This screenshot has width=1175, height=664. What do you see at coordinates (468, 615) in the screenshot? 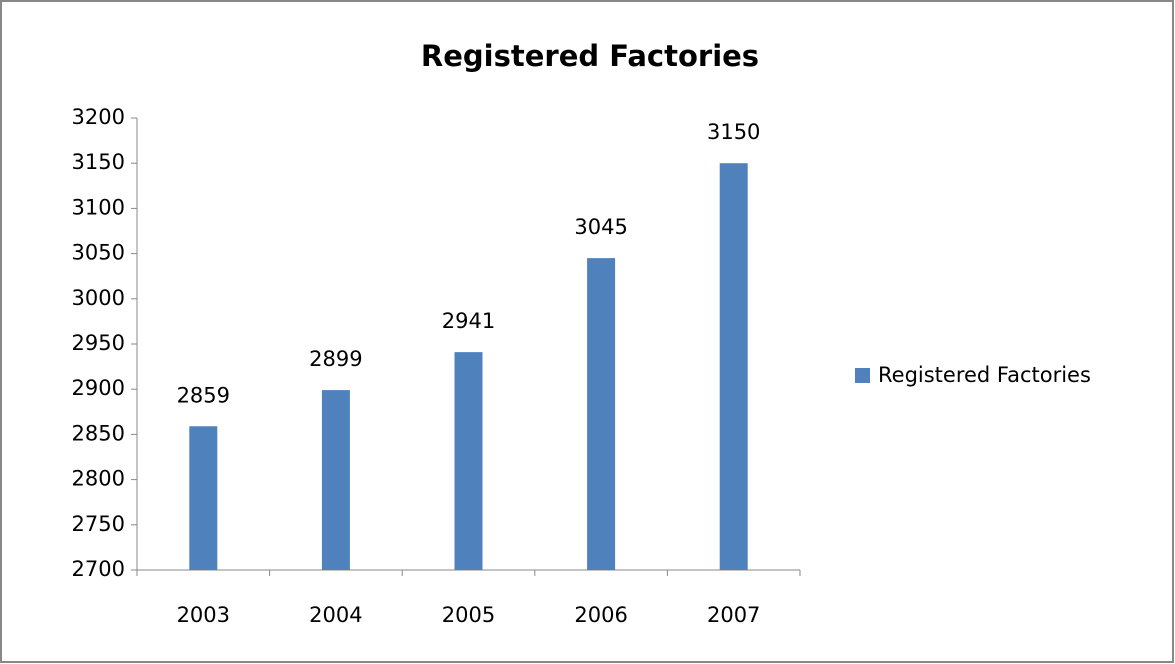
I see `x-tick-label: 2005` at bounding box center [468, 615].